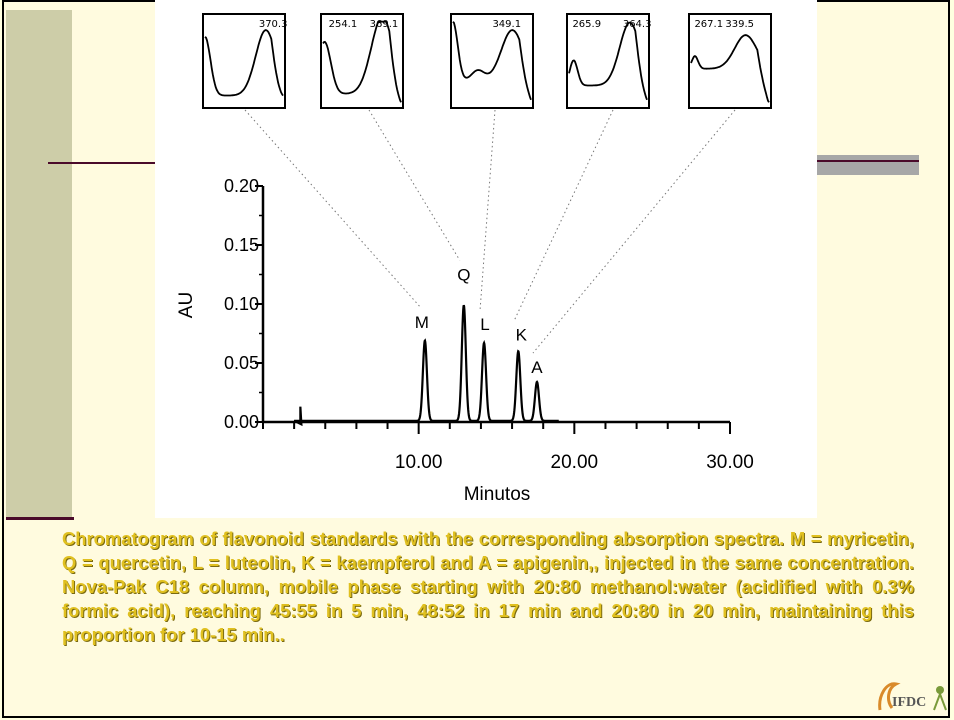 The image size is (954, 720). What do you see at coordinates (730, 462) in the screenshot?
I see `x-tick-label: 30.00` at bounding box center [730, 462].